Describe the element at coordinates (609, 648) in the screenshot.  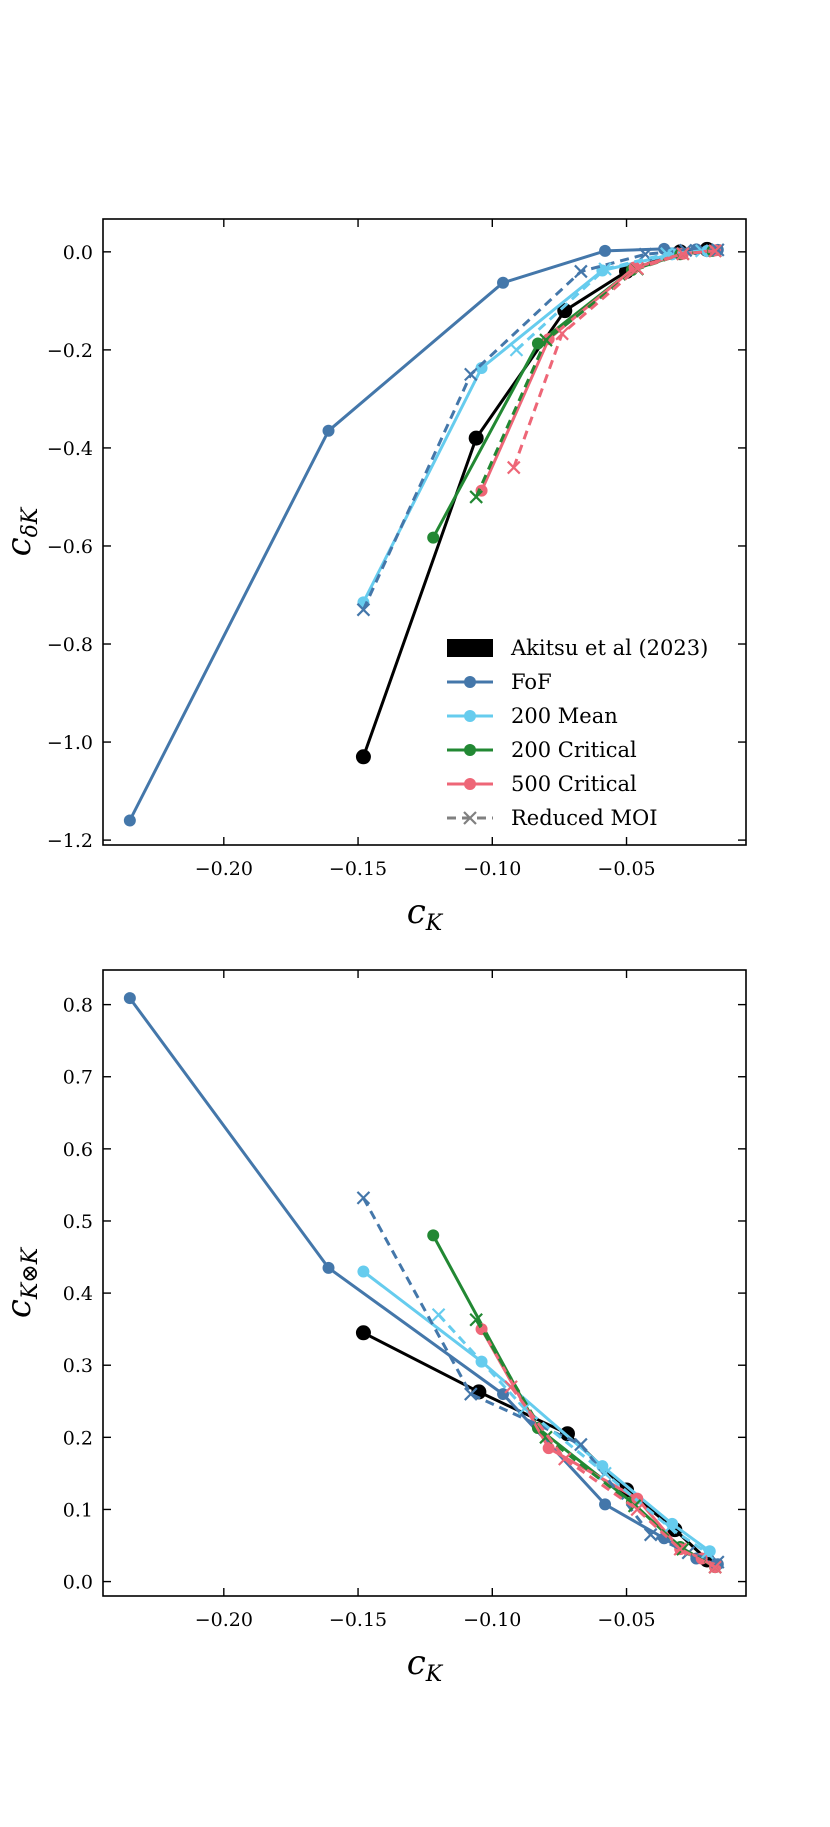
I see `legend-label: Akitsu et al (2023)` at that location.